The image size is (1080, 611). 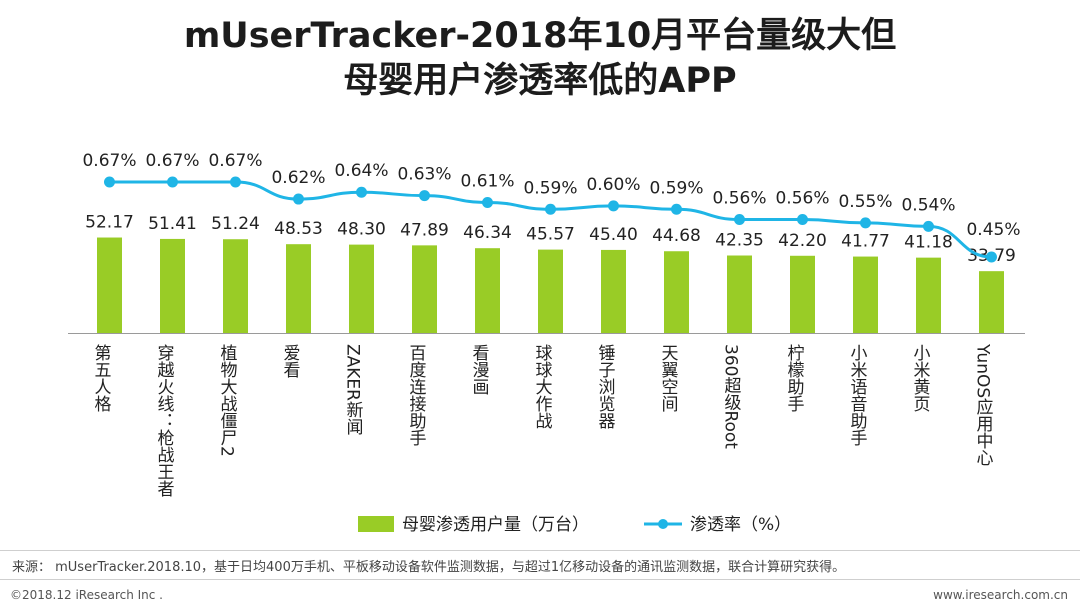 What do you see at coordinates (540, 550) in the screenshot?
I see `source-divider-top` at bounding box center [540, 550].